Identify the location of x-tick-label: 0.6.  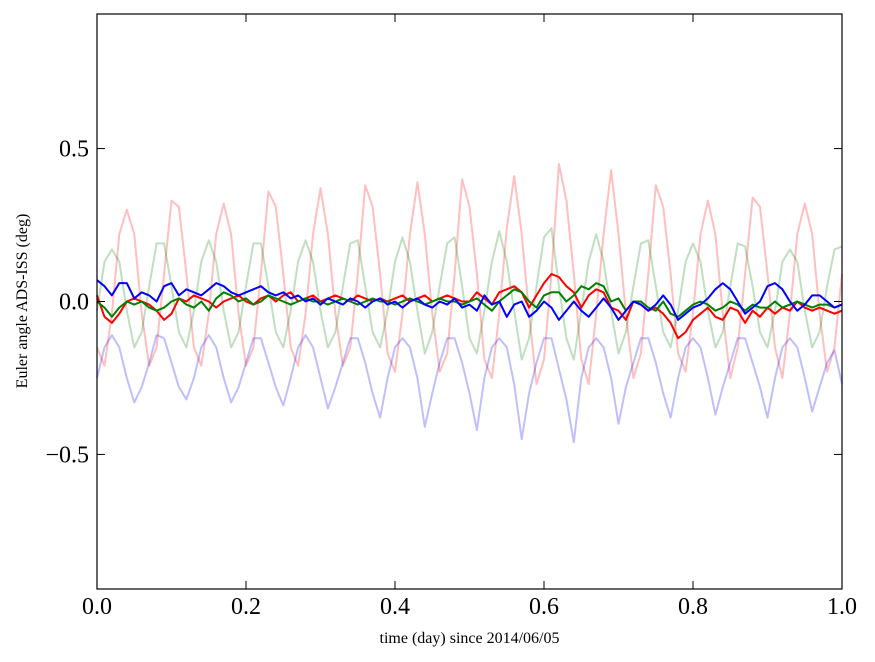
(544, 607).